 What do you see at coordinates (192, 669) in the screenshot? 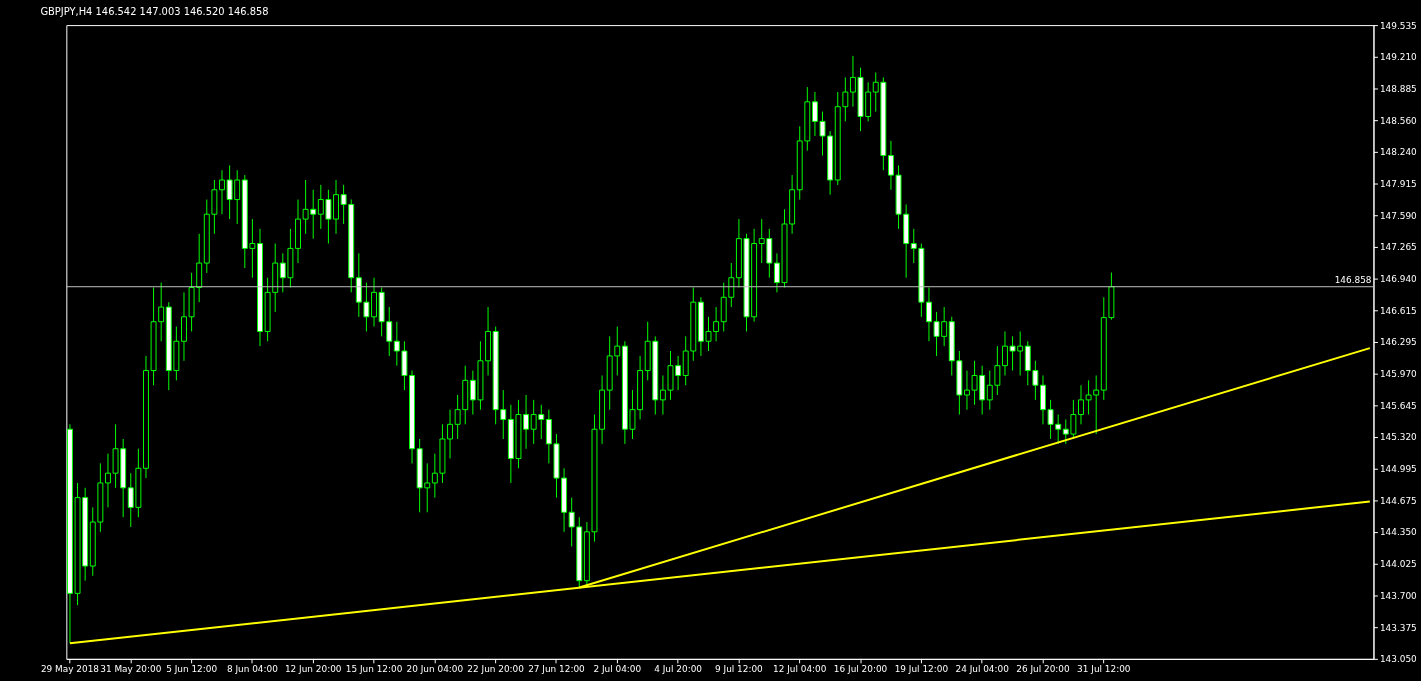
I see `x-tick-label: 5 Jun 12:00` at bounding box center [192, 669].